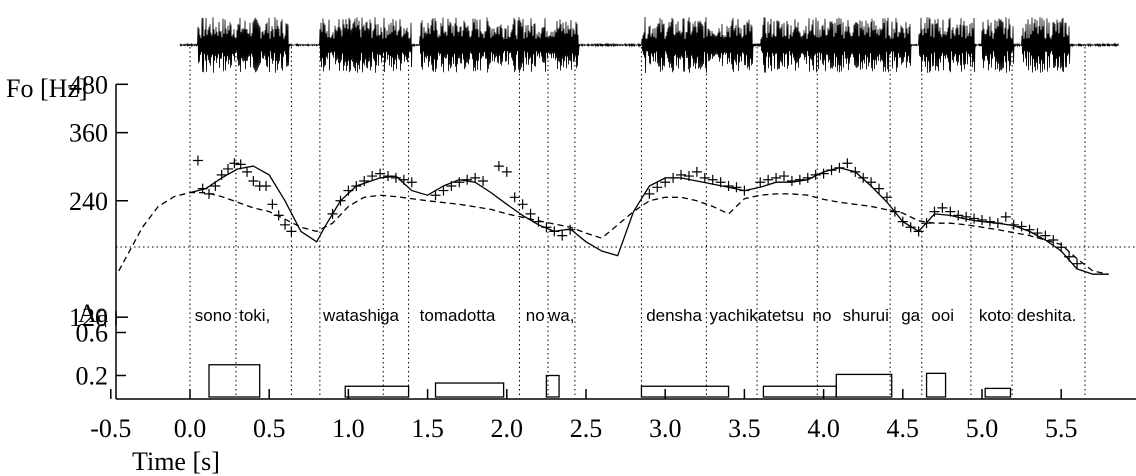  What do you see at coordinates (586, 428) in the screenshot?
I see `time-tick-label: 2.5` at bounding box center [586, 428].